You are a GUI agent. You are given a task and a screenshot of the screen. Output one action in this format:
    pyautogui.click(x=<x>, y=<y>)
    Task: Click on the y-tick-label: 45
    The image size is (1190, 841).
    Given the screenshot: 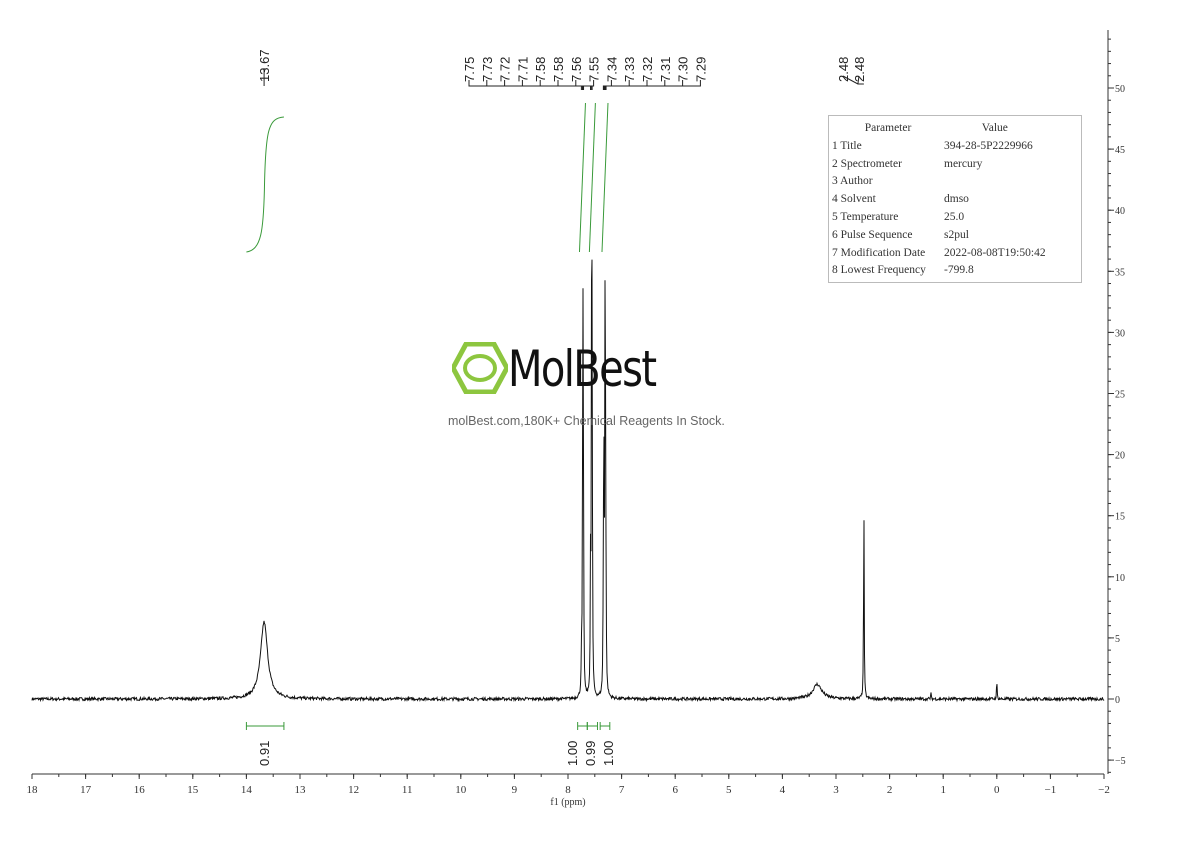 What is the action you would take?
    pyautogui.click(x=1120, y=150)
    